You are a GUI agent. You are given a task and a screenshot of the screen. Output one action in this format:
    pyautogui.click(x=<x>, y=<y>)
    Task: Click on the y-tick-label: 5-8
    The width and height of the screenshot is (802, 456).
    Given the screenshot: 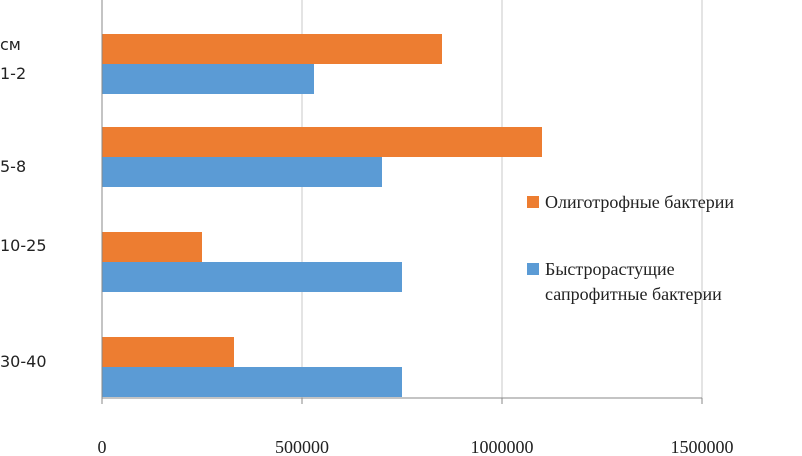 What is the action you would take?
    pyautogui.click(x=13, y=166)
    